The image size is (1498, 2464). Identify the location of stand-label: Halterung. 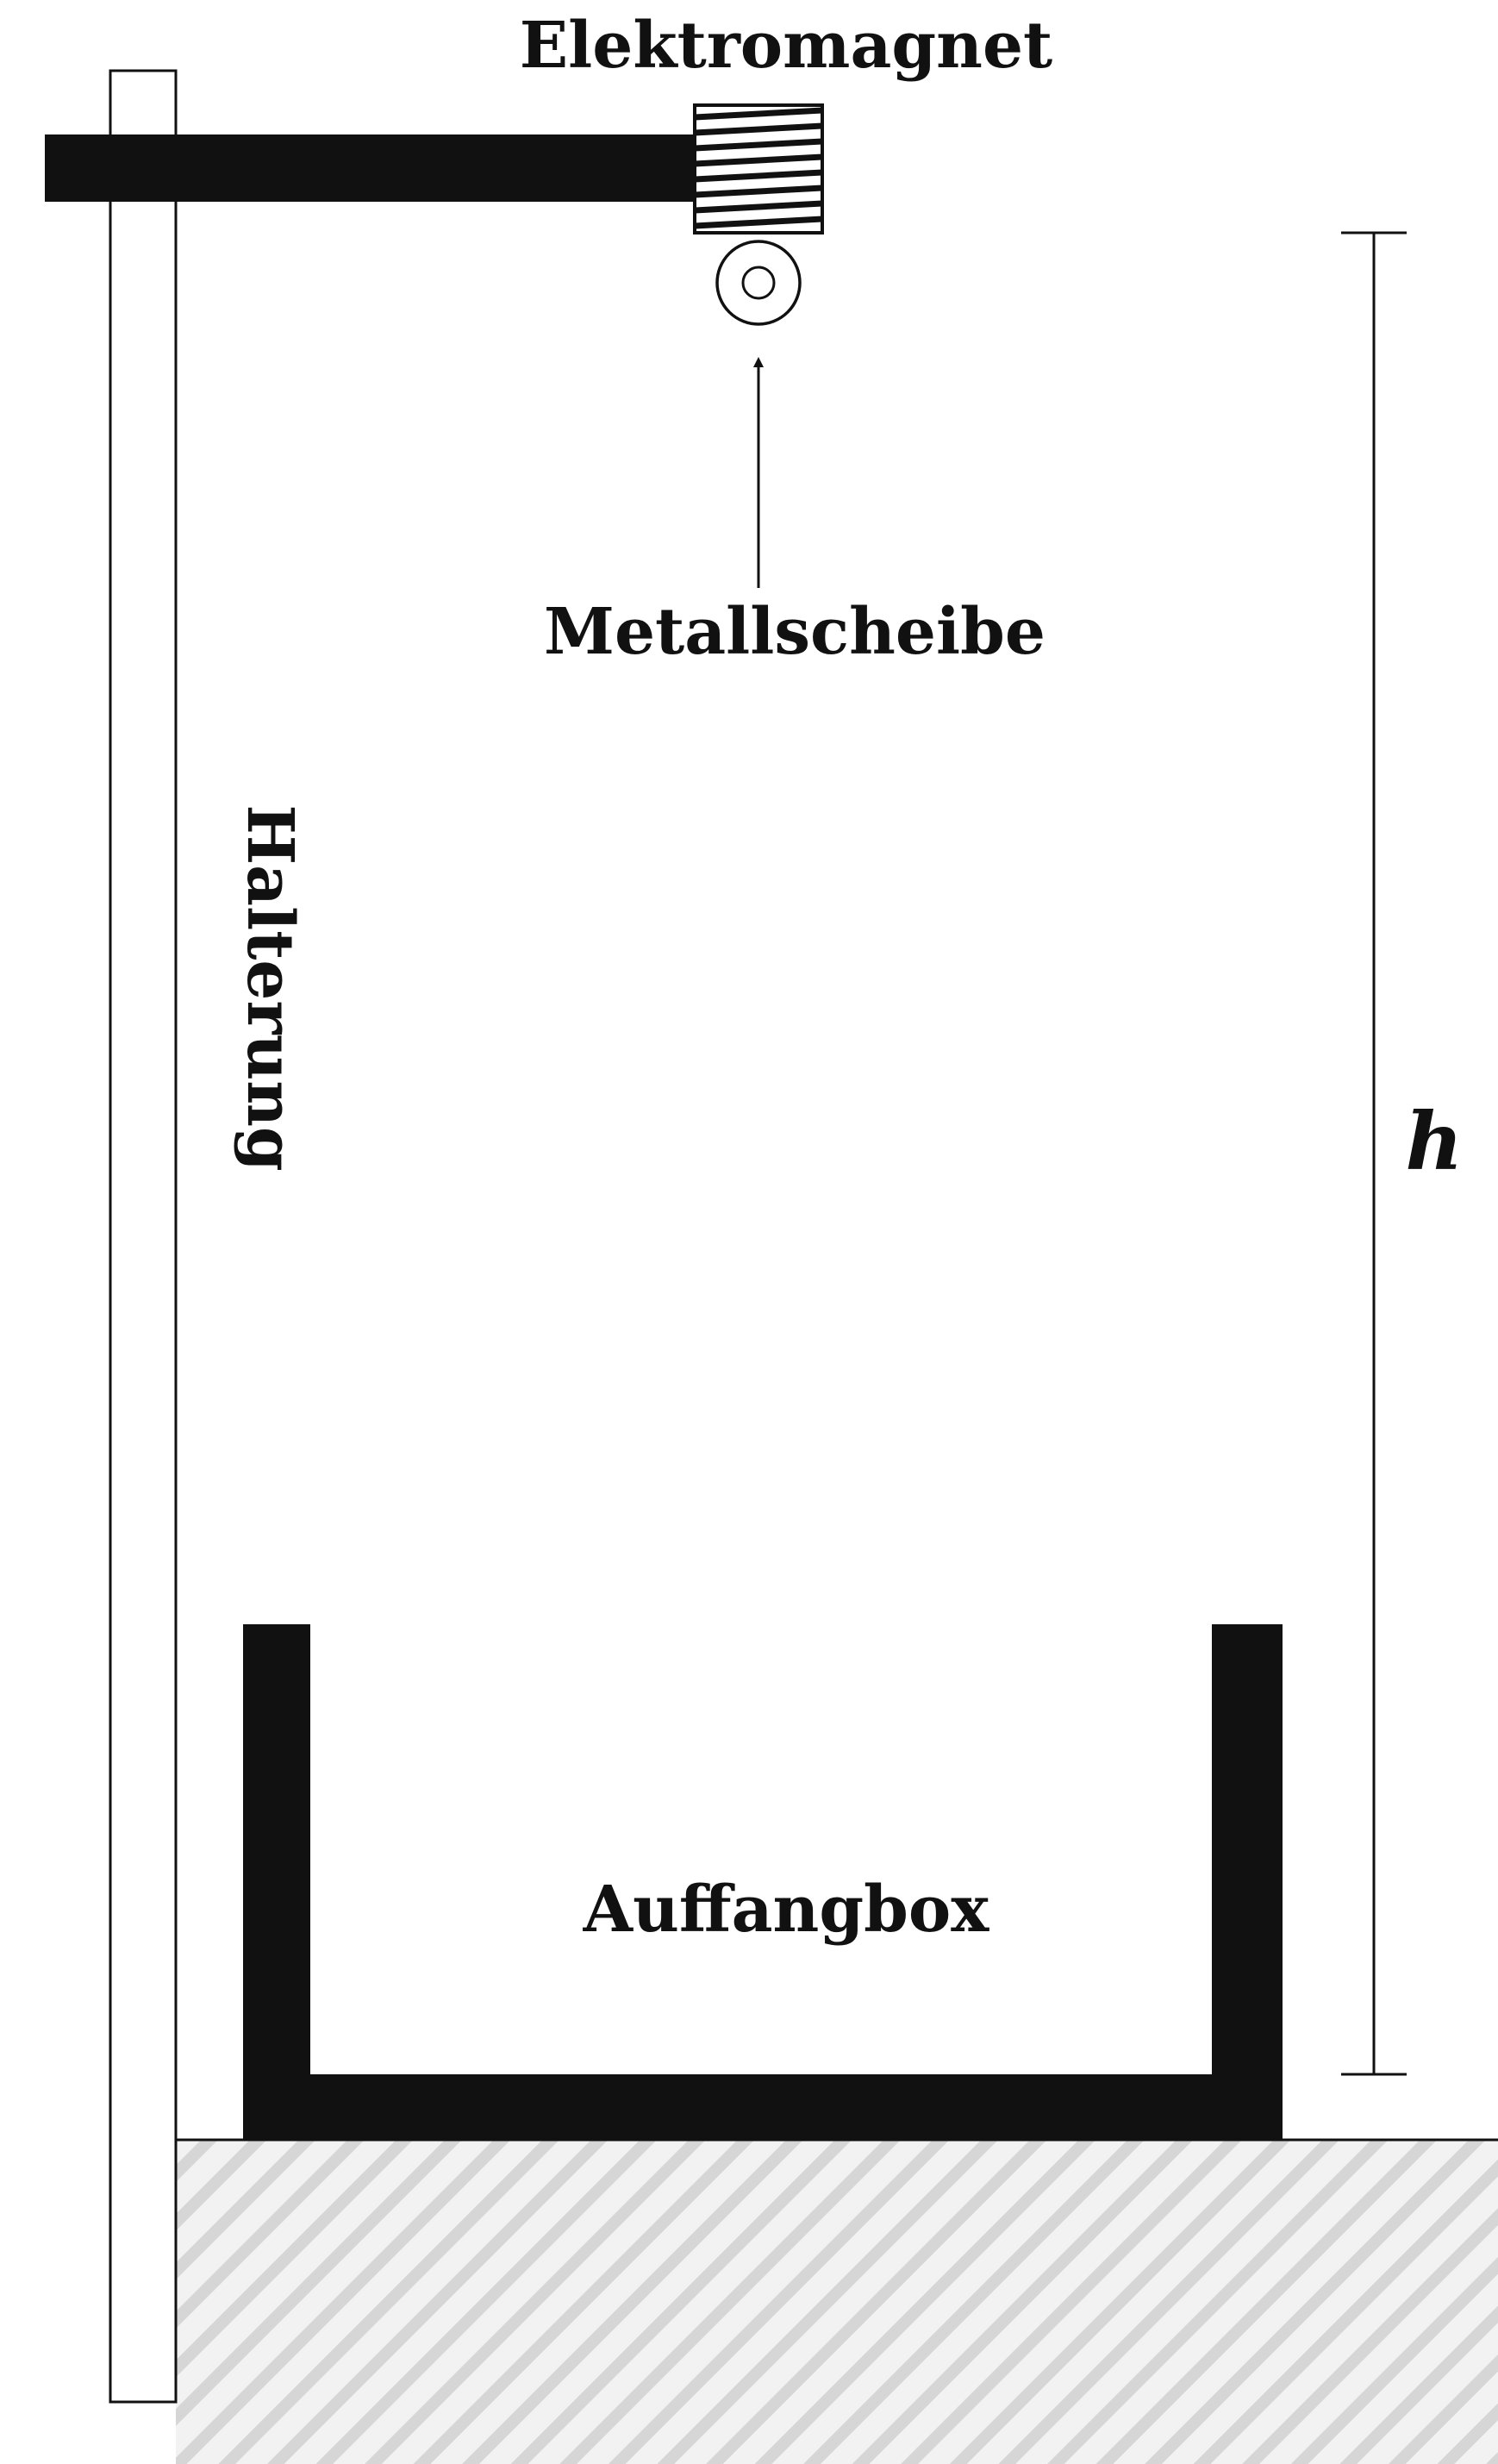
(270, 988).